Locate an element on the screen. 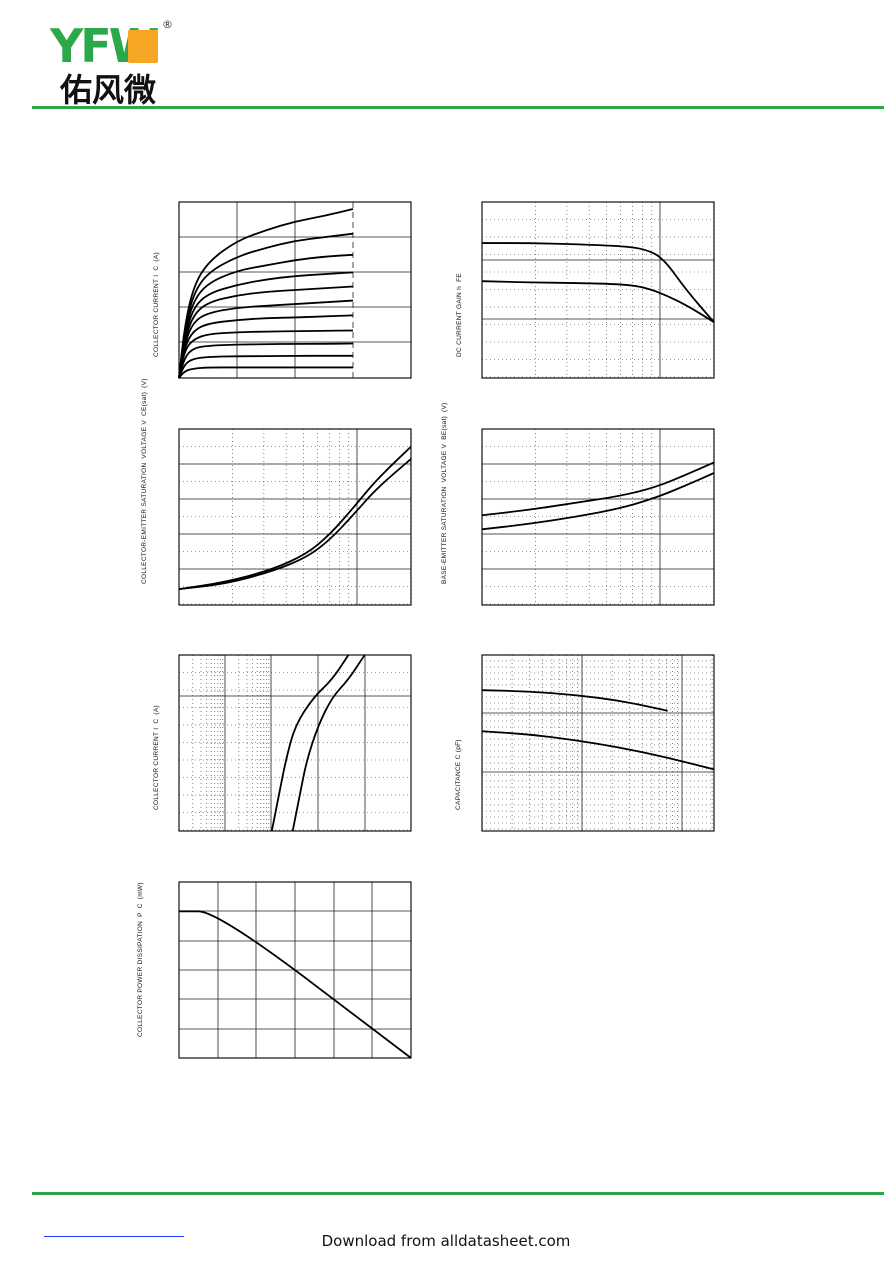  chart-c4 is located at coordinates (598, 517).